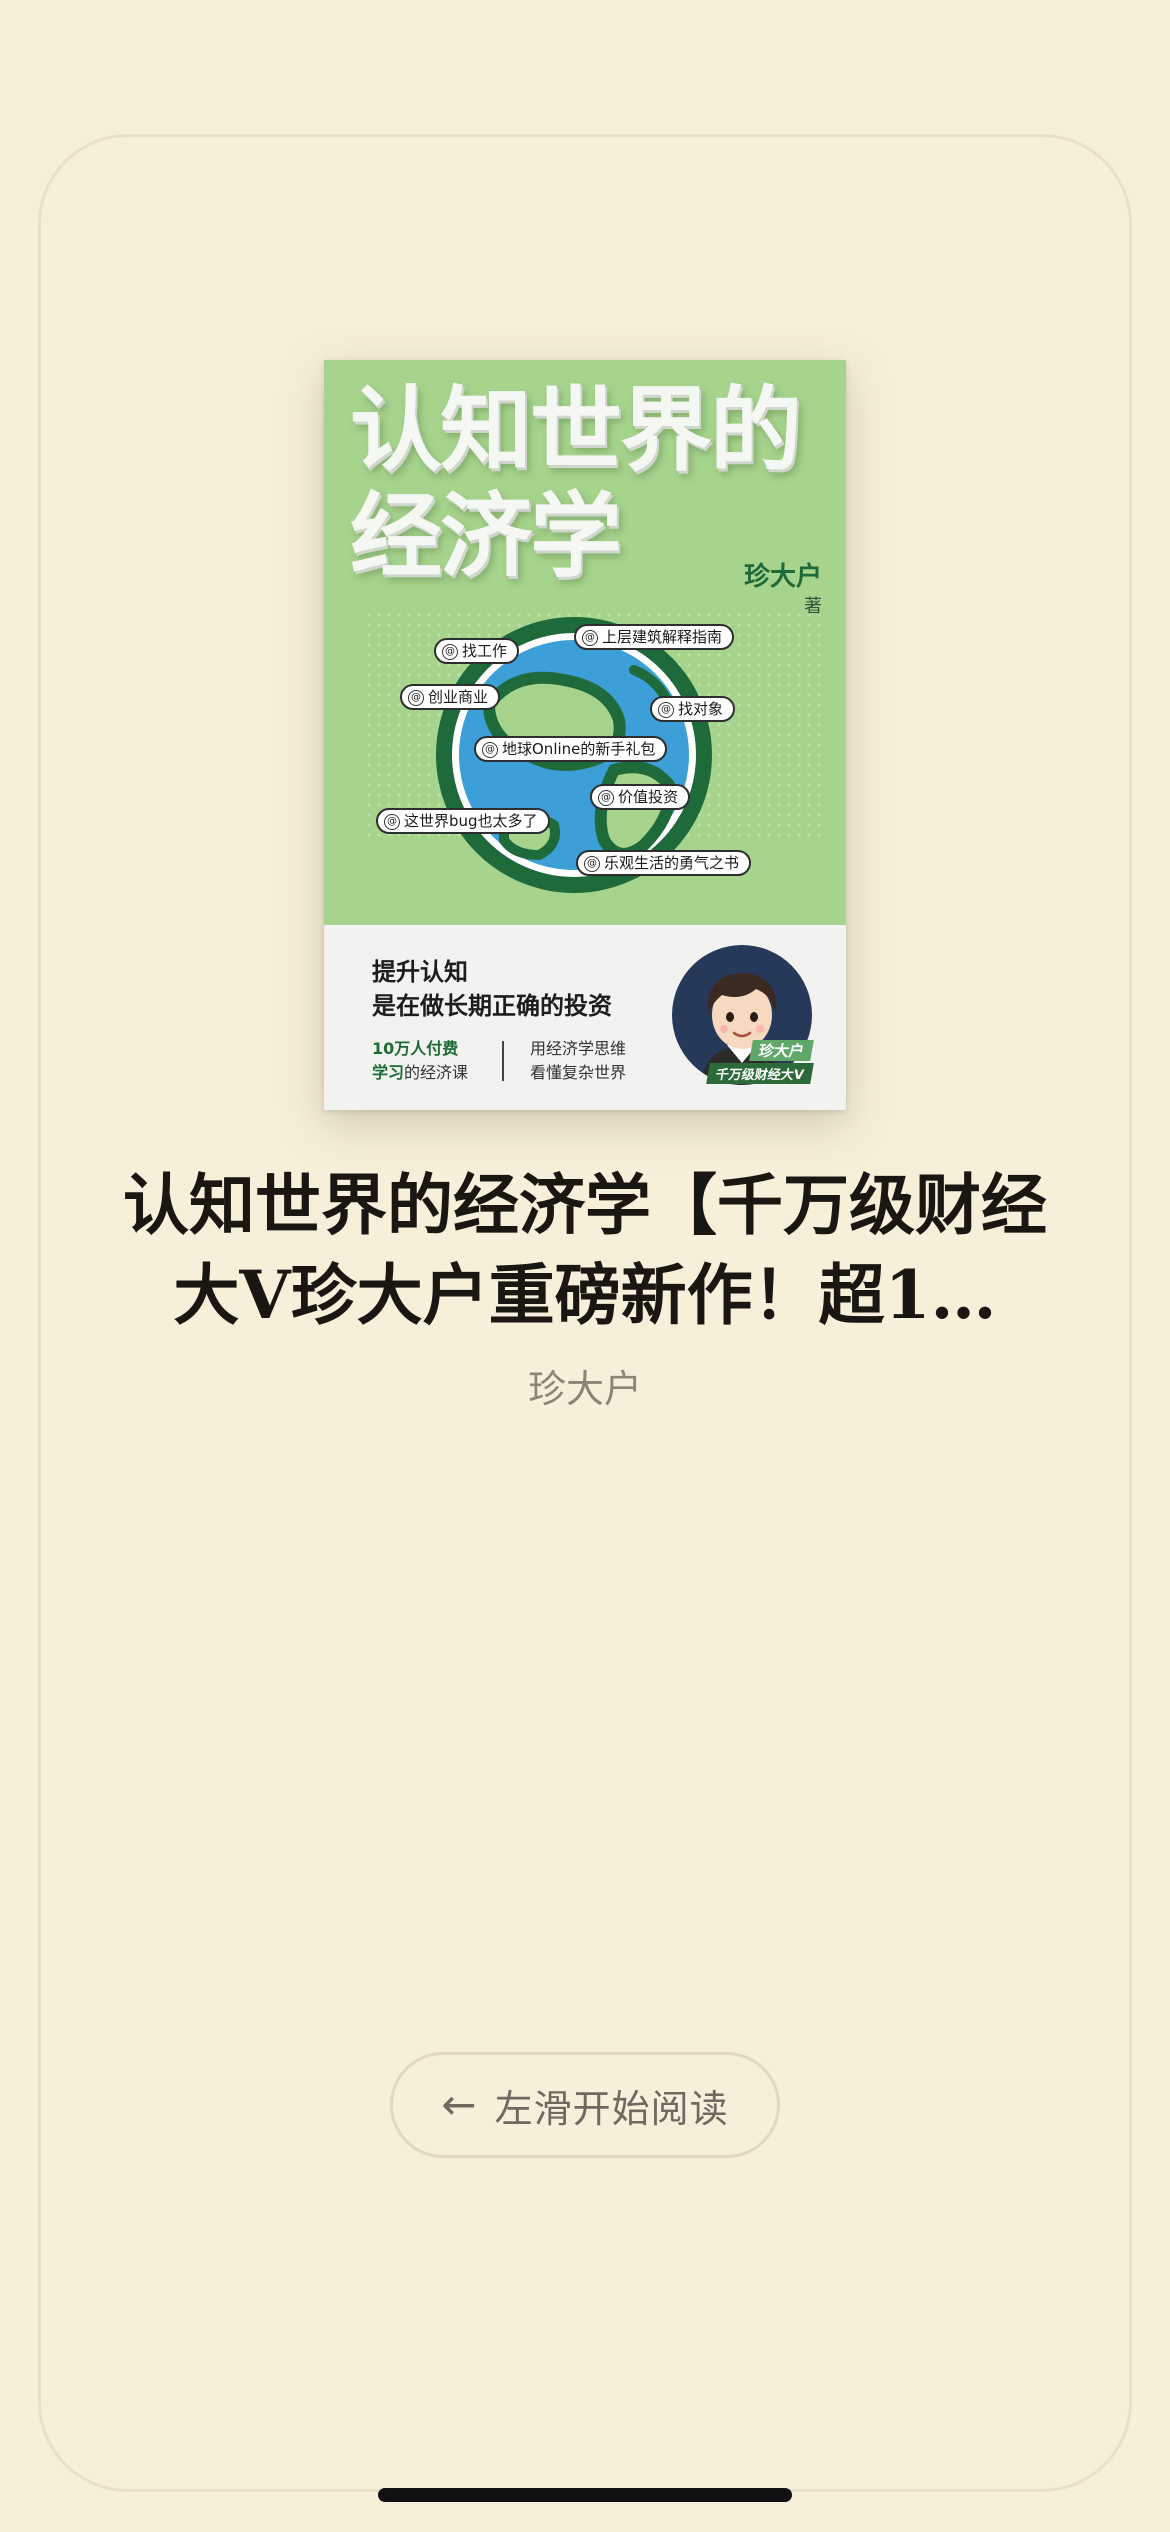 Image resolution: width=1170 pixels, height=2532 pixels. Describe the element at coordinates (611, 2108) in the screenshot. I see `start-reading-label: 左滑开始阅读` at that location.